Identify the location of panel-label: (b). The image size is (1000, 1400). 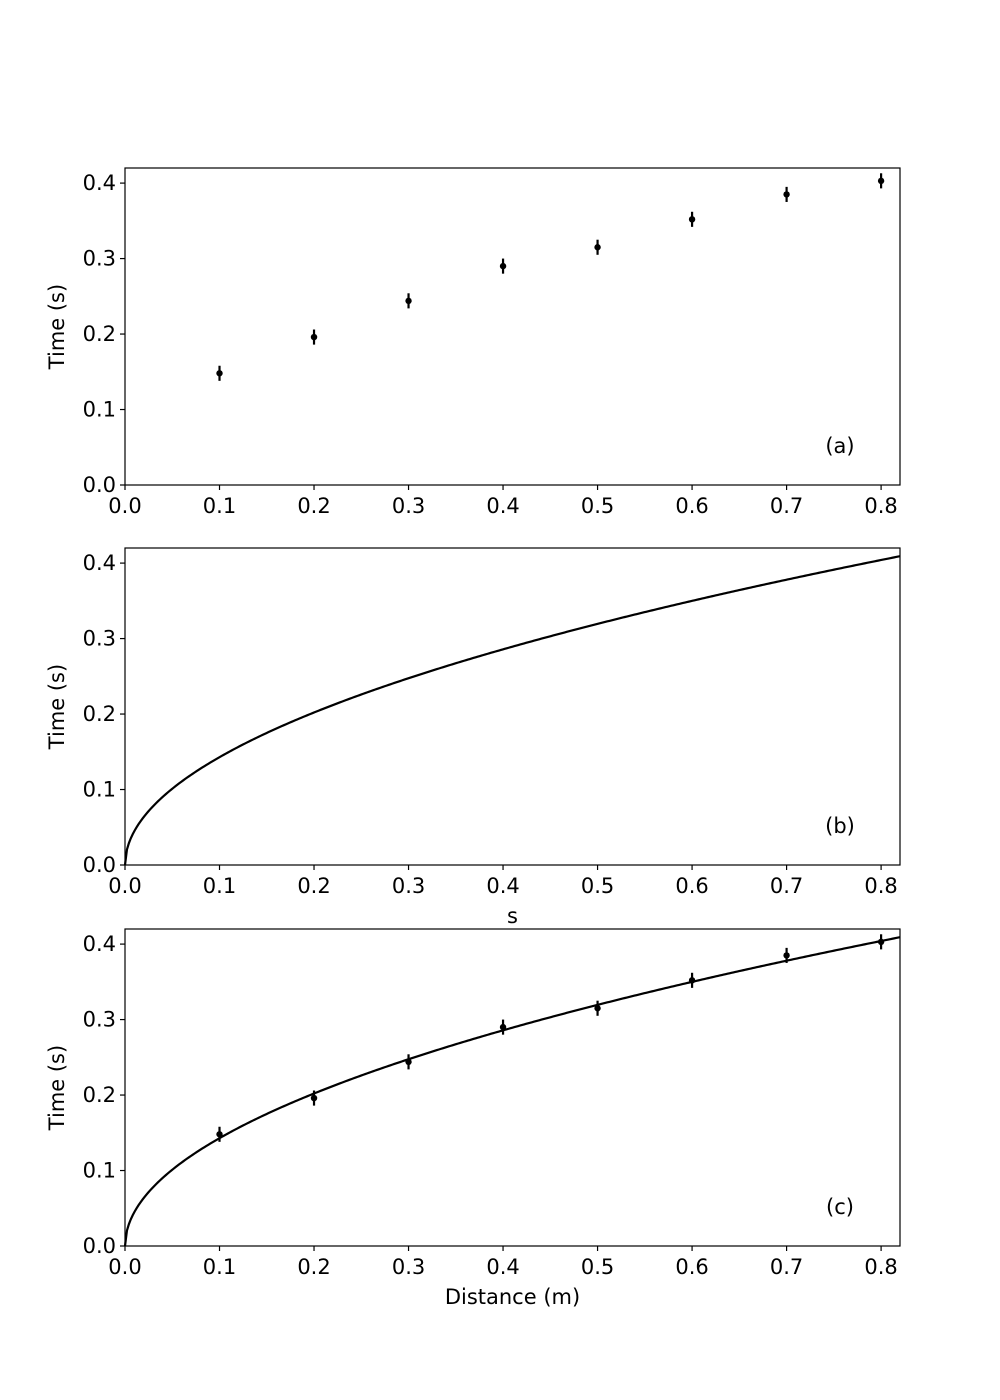
(840, 826).